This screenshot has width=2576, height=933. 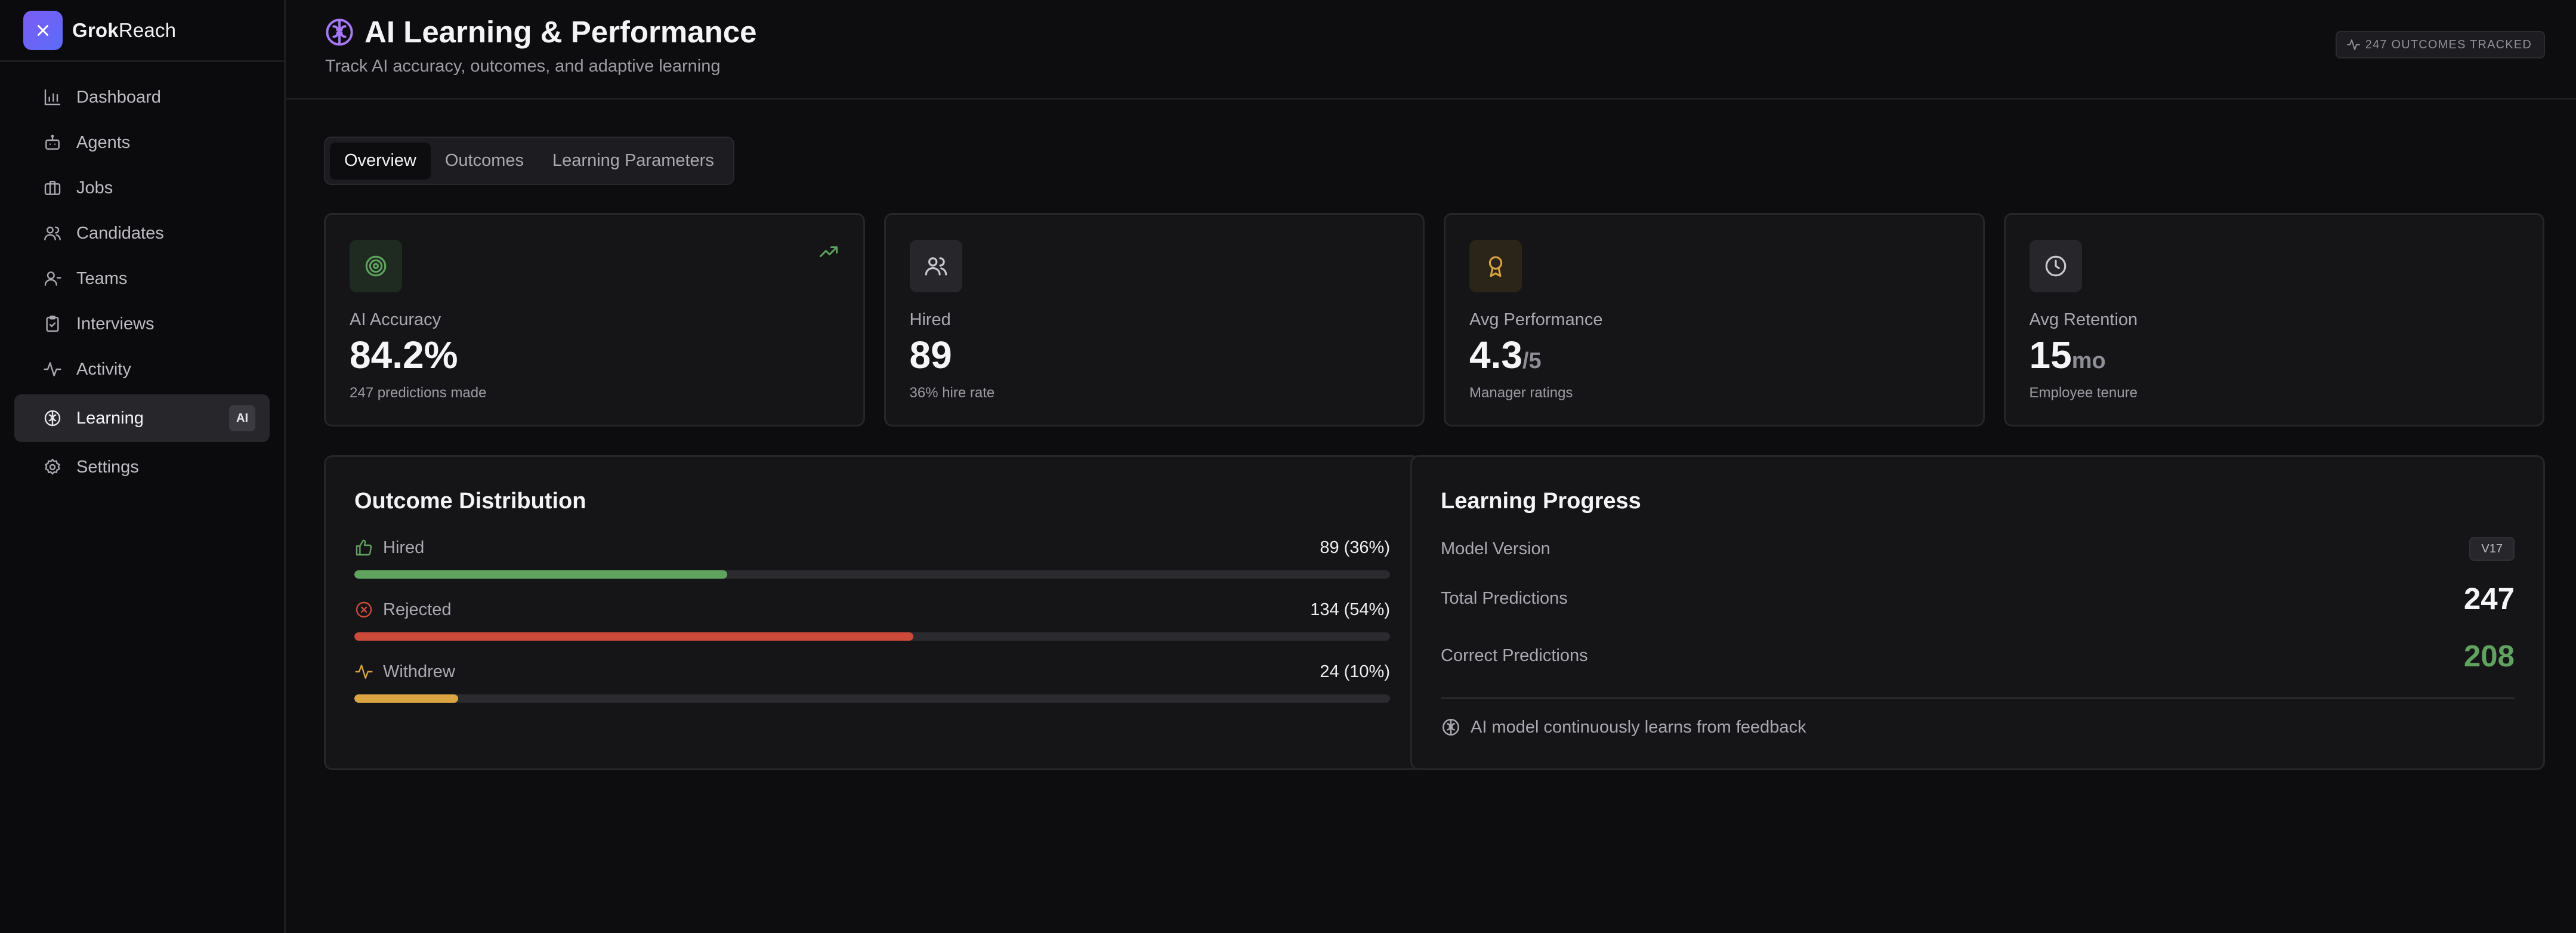 What do you see at coordinates (2088, 361) in the screenshot?
I see `stat-unit: mo` at bounding box center [2088, 361].